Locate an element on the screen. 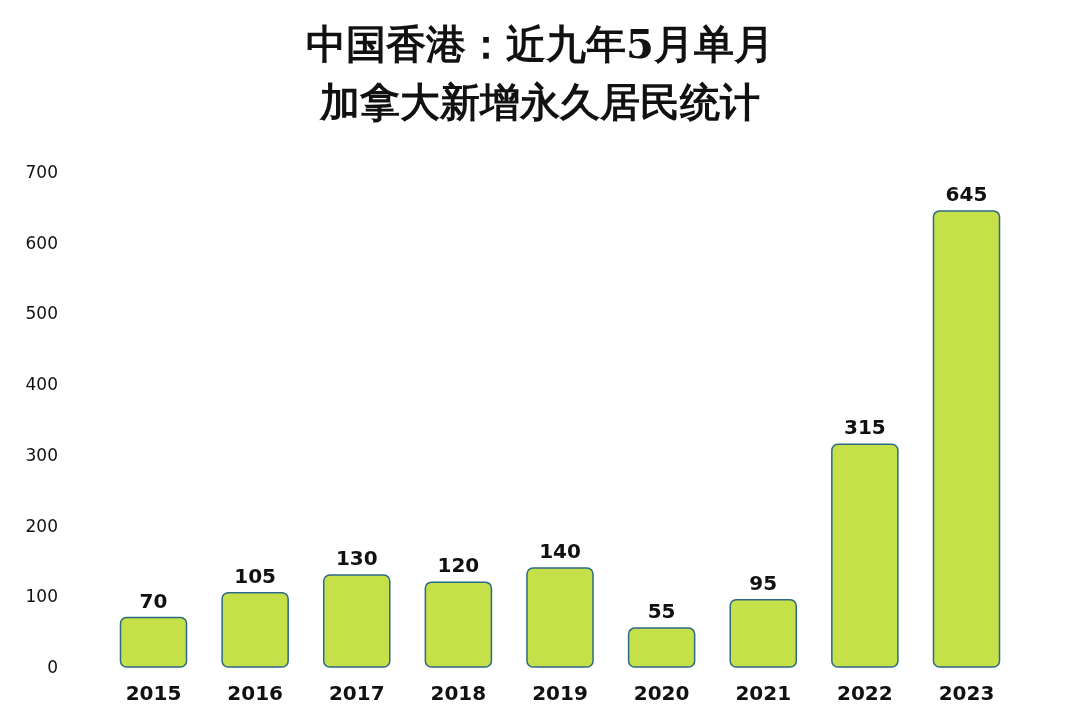 The height and width of the screenshot is (710, 1080). data-label: 120 is located at coordinates (458, 565).